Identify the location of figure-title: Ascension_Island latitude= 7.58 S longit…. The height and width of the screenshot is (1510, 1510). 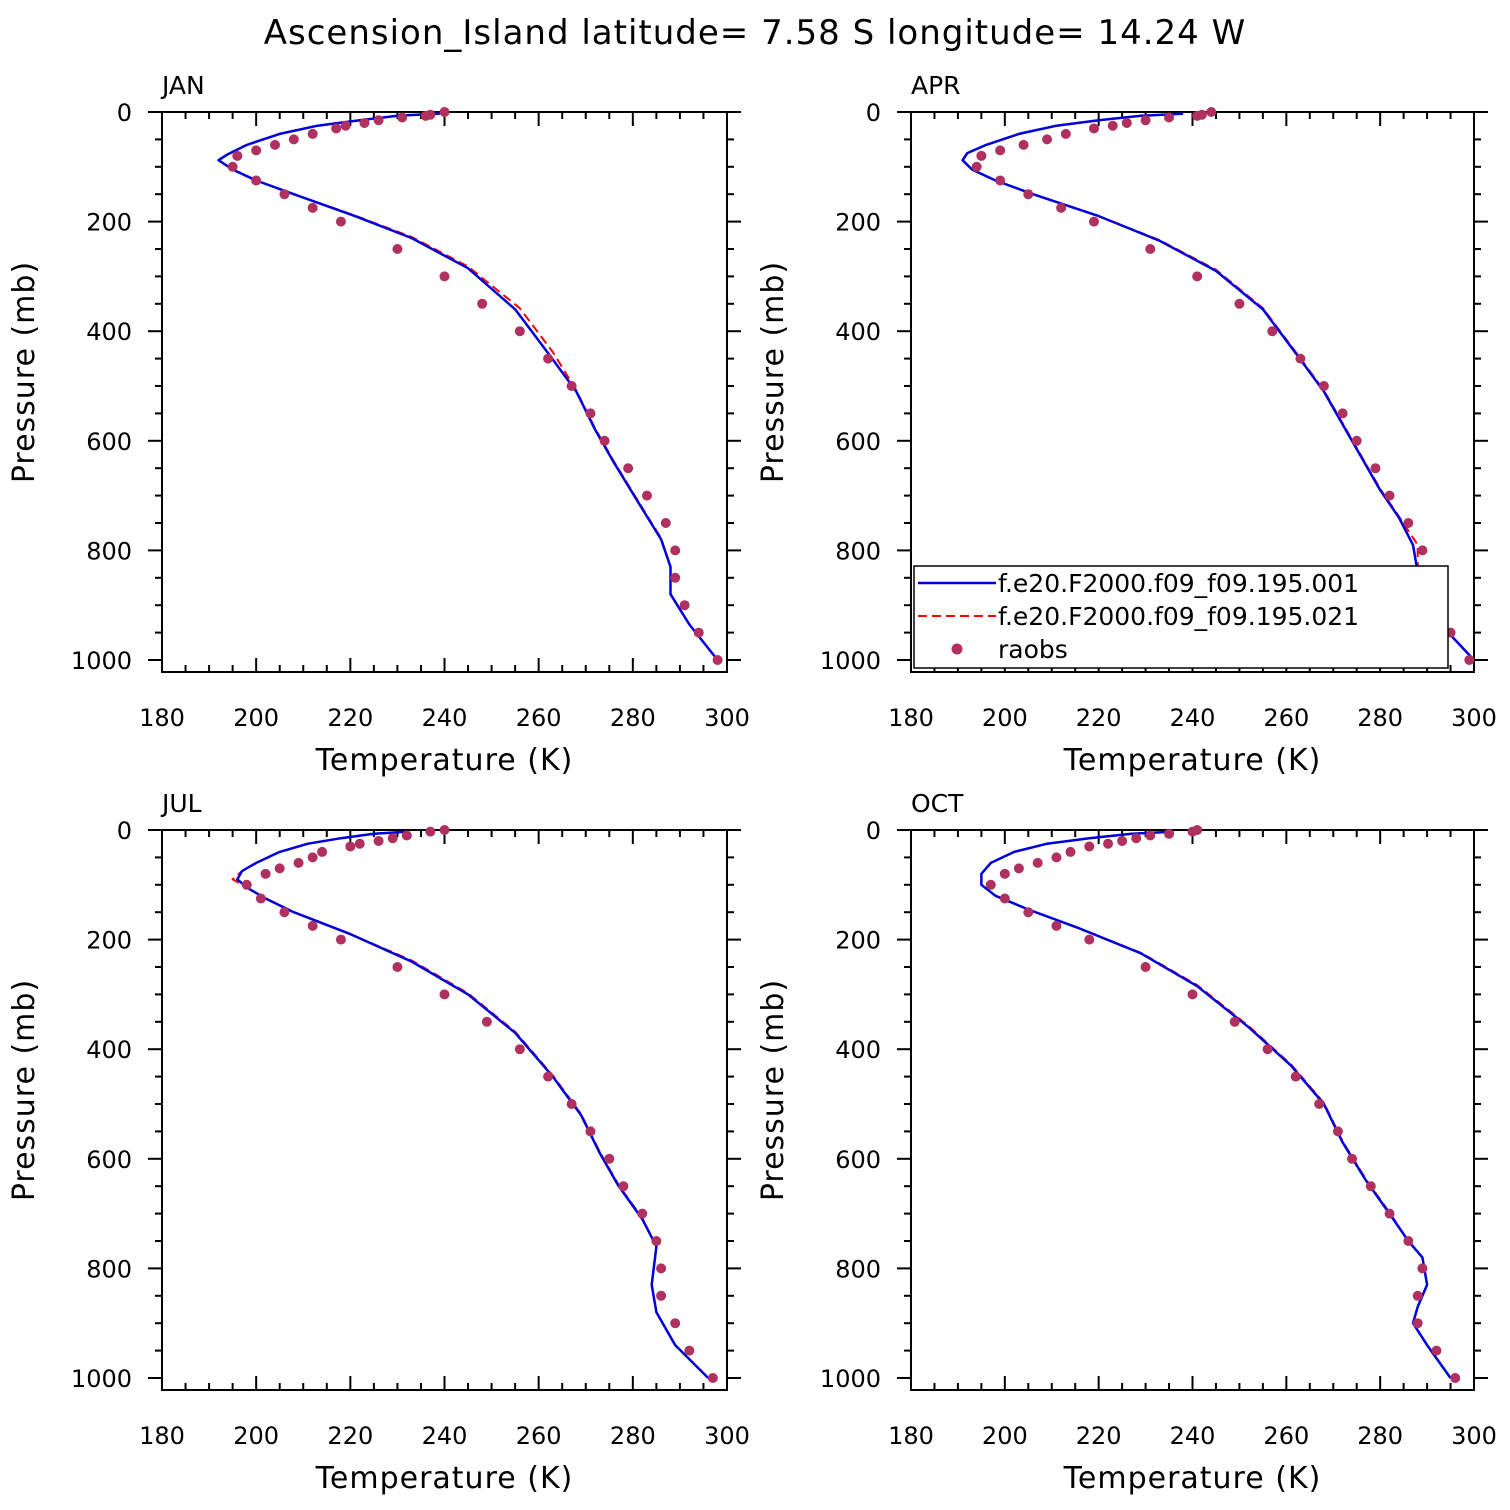
(755, 33).